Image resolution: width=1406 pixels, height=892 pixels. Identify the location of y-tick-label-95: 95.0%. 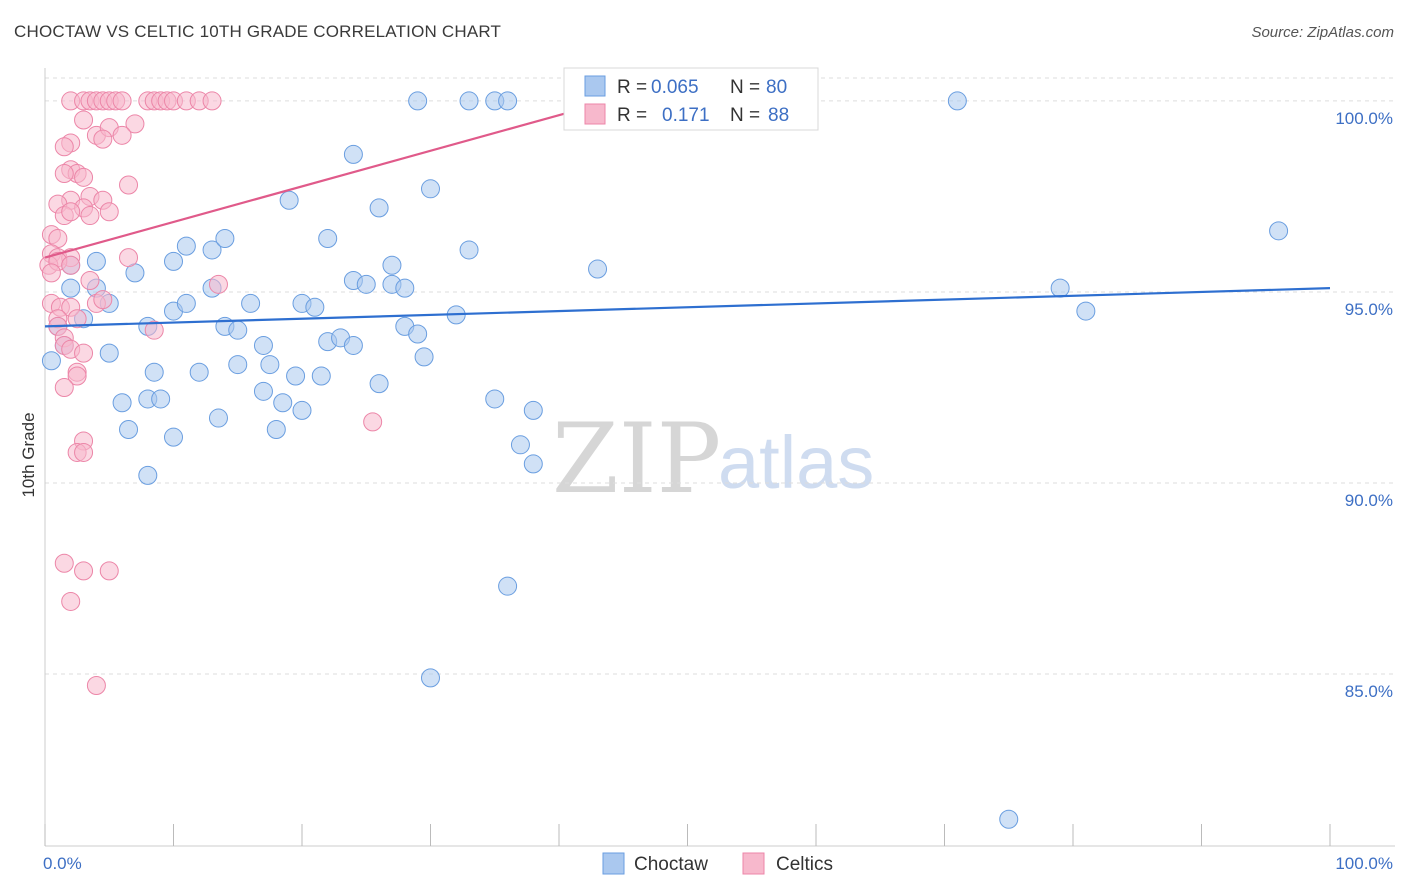
(1369, 309).